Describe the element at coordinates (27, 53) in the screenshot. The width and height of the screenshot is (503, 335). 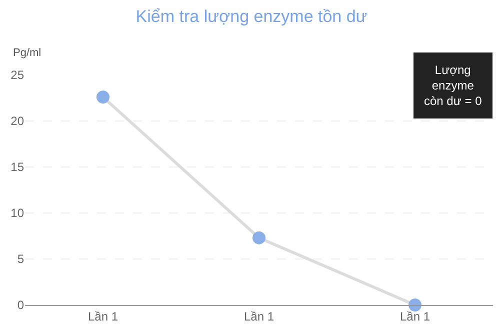
I see `y-axis-title: Pg/ml` at that location.